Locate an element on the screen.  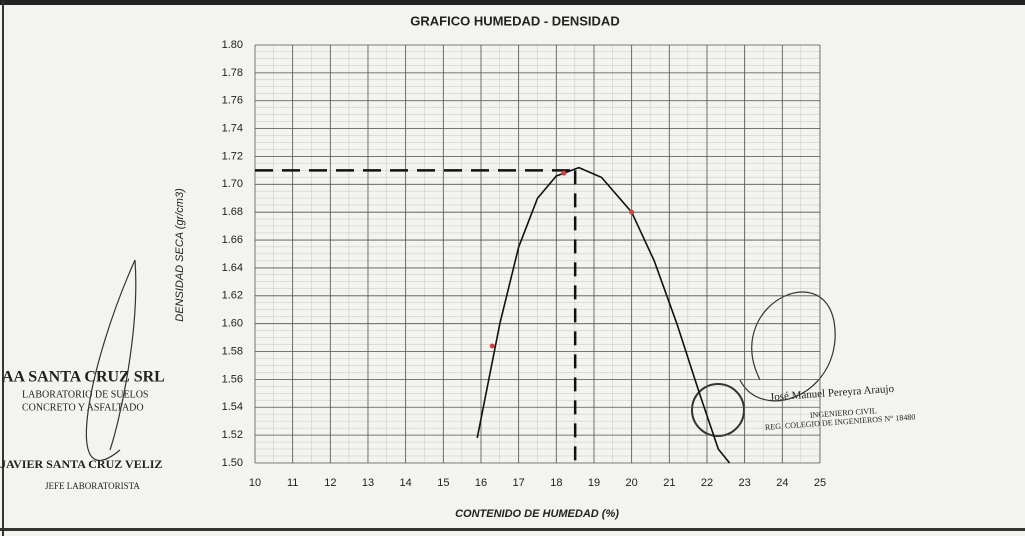
x-tick-label: 23 is located at coordinates (745, 483).